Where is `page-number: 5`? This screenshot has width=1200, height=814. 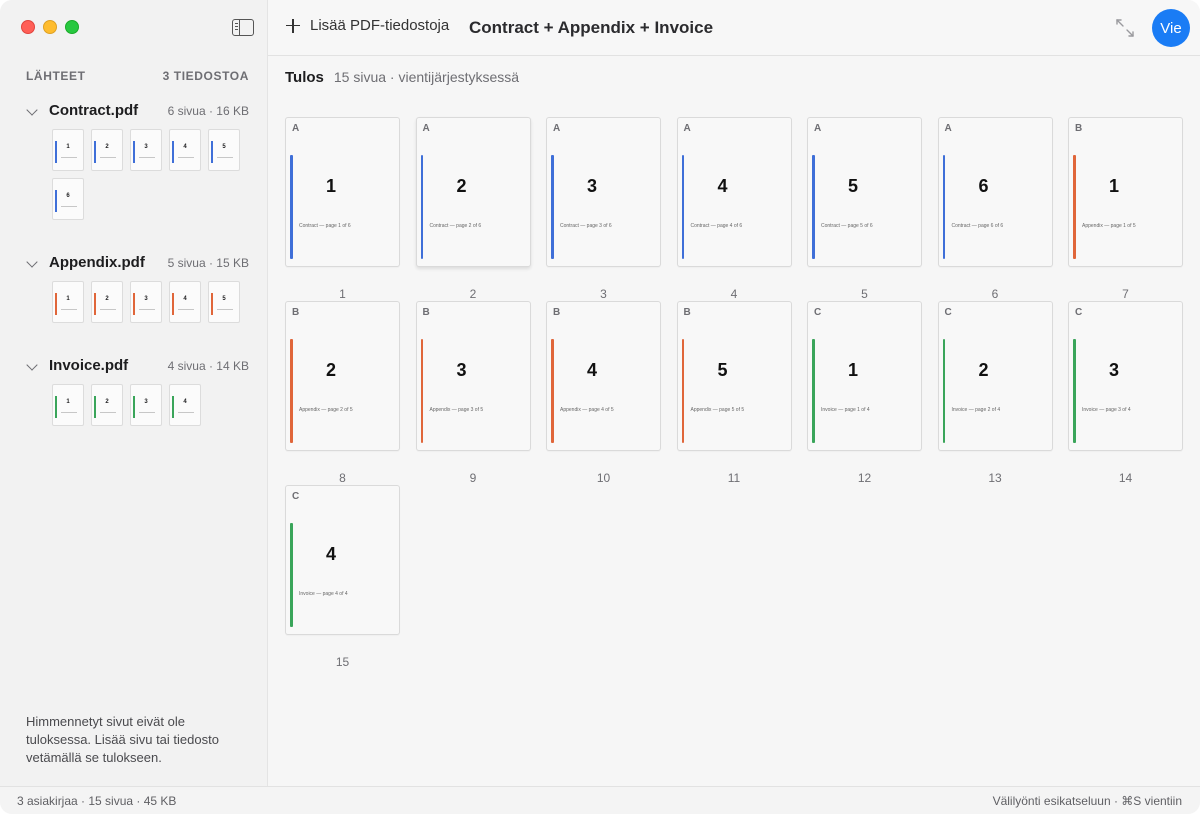
page-number: 5 is located at coordinates (852, 186).